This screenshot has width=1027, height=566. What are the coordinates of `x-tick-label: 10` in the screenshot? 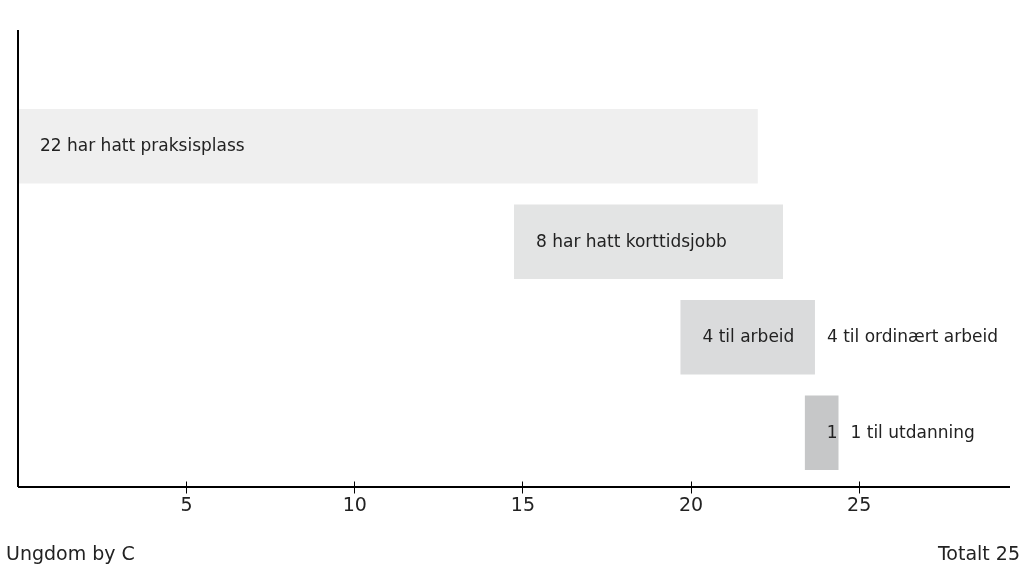 It's located at (354, 503).